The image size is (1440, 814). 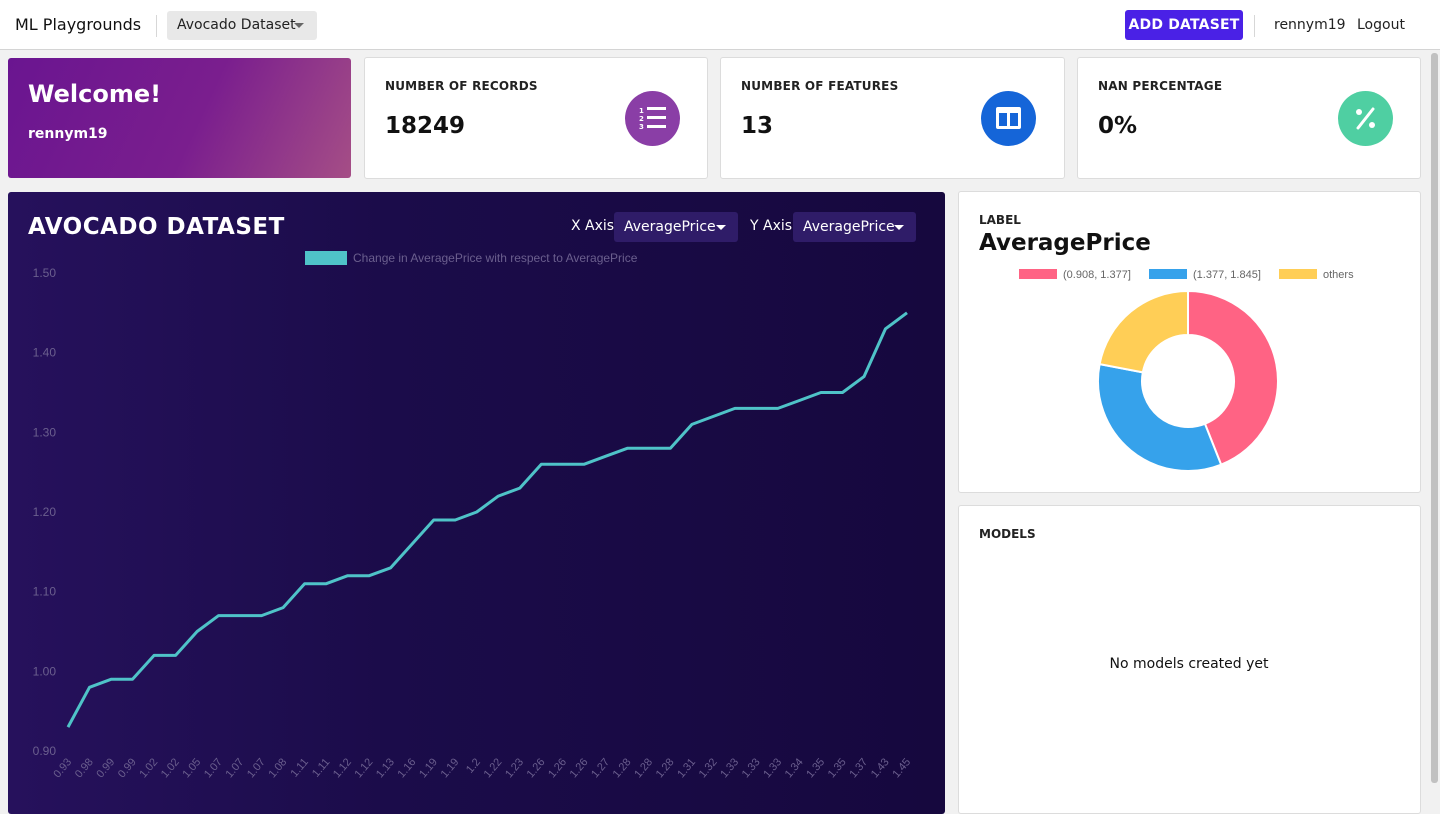 What do you see at coordinates (1160, 86) in the screenshot?
I see `stat-label: NAN PERCENTAGE` at bounding box center [1160, 86].